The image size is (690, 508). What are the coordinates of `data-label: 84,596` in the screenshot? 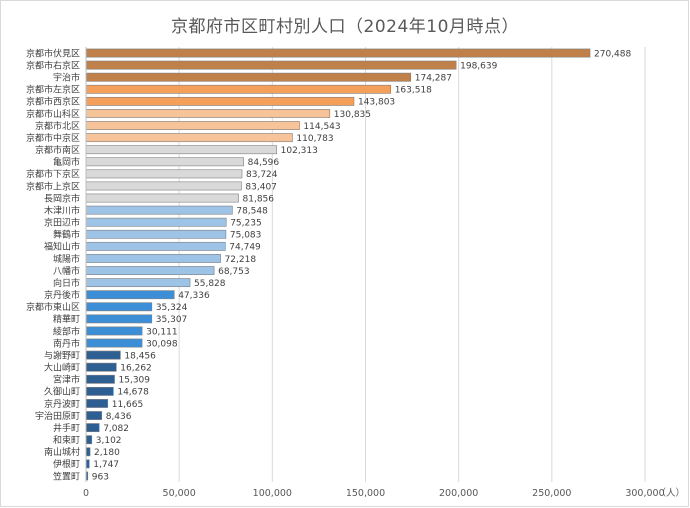 It's located at (264, 163).